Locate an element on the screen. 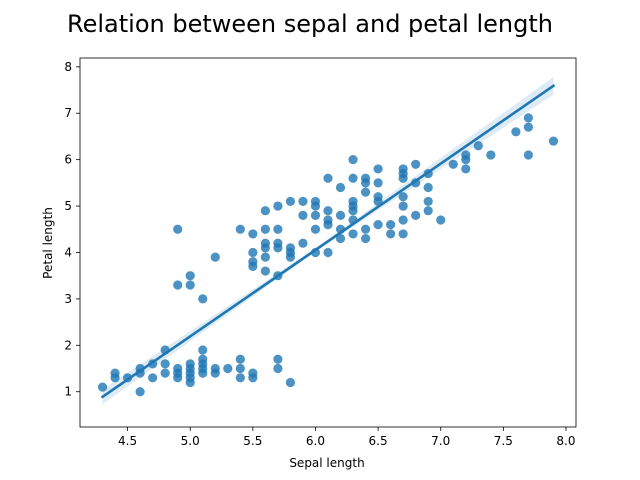 The width and height of the screenshot is (640, 480). y-tick-label: 6 is located at coordinates (68, 160).